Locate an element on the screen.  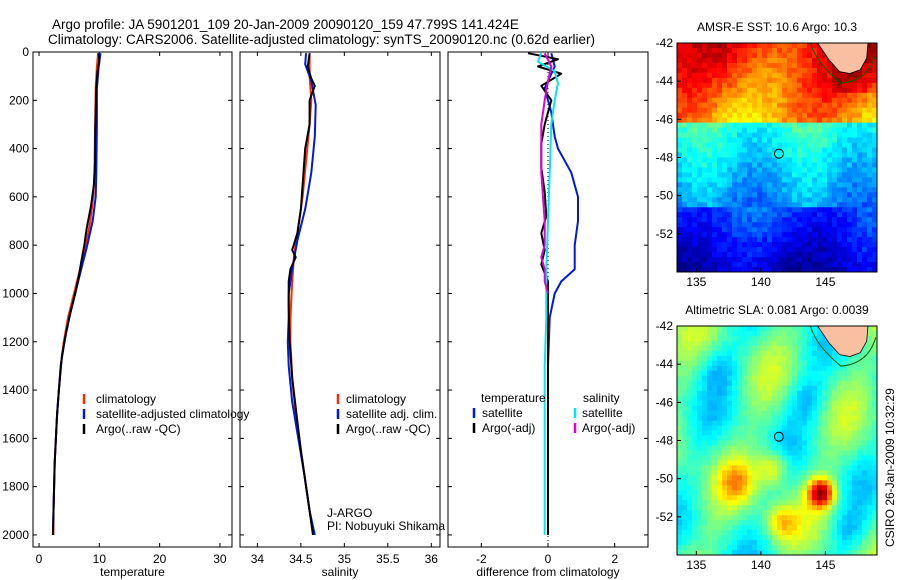
depth-tick-label: 1400 is located at coordinates (15, 390).